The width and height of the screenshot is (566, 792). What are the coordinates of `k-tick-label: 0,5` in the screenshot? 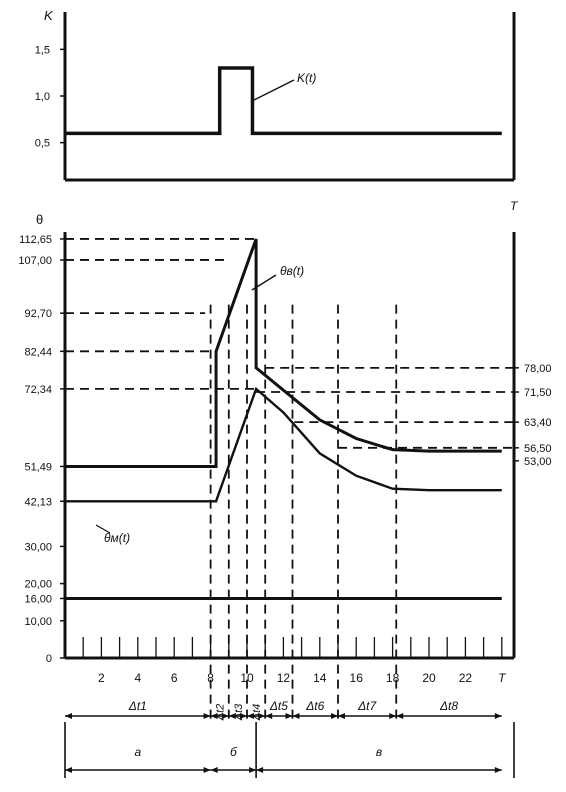 It's located at (42, 144).